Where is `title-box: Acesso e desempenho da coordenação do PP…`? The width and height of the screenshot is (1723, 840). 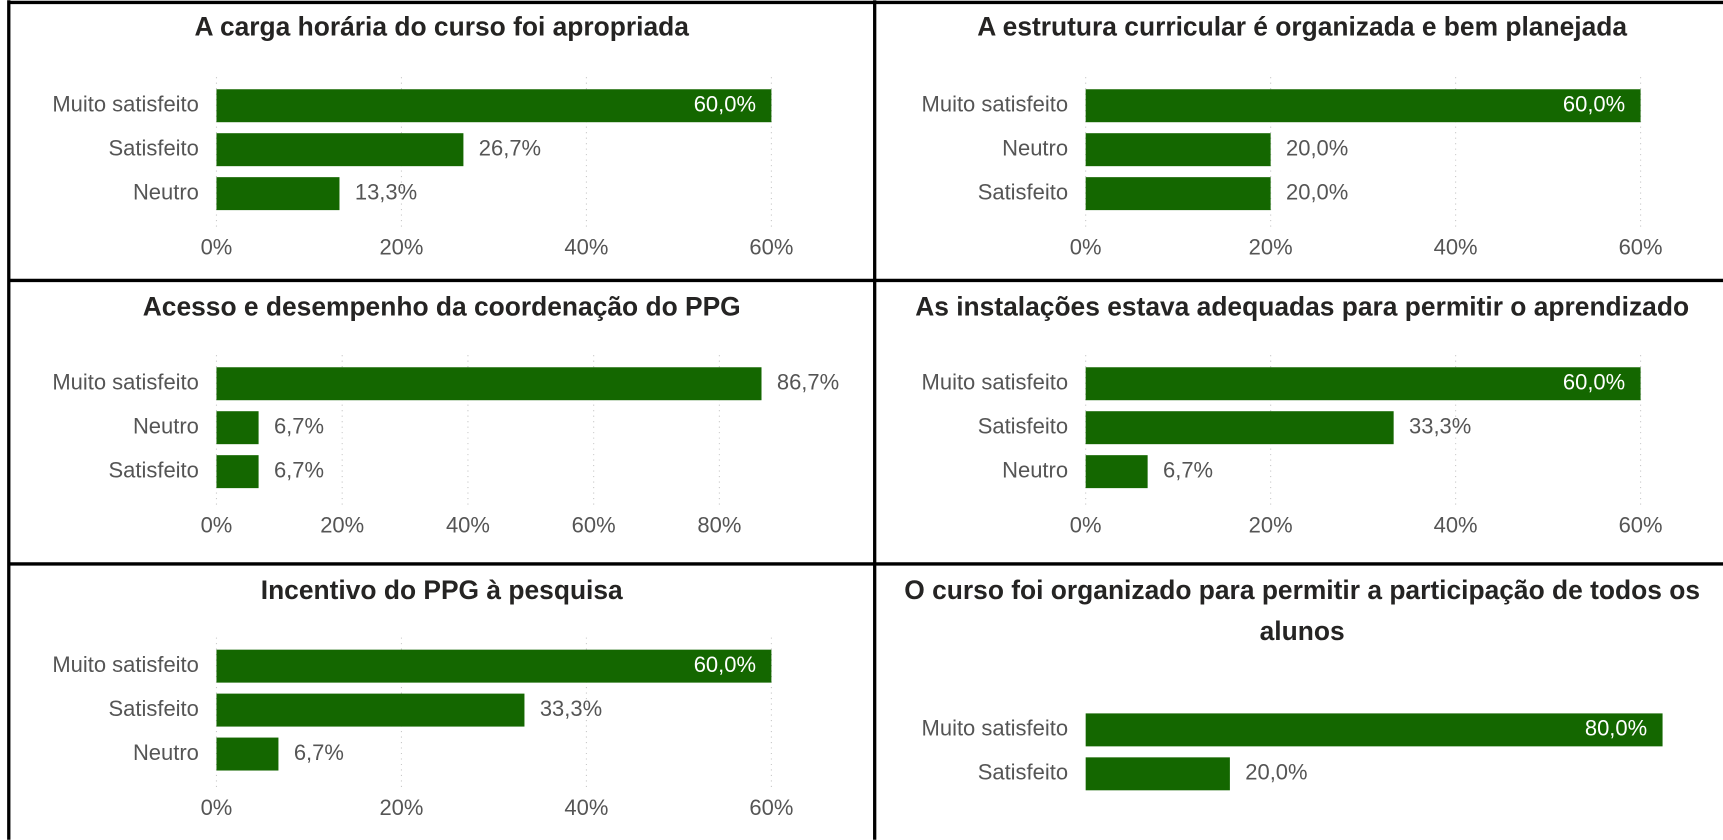
title-box: Acesso e desempenho da coordenação do PP… is located at coordinates (441, 307).